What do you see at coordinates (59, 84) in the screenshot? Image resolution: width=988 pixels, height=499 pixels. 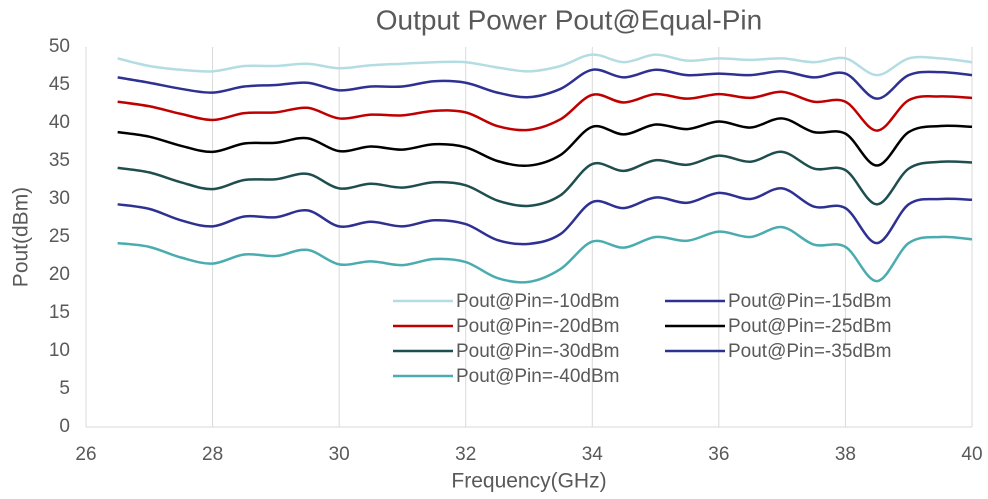 I see `y-tick-label: 45` at bounding box center [59, 84].